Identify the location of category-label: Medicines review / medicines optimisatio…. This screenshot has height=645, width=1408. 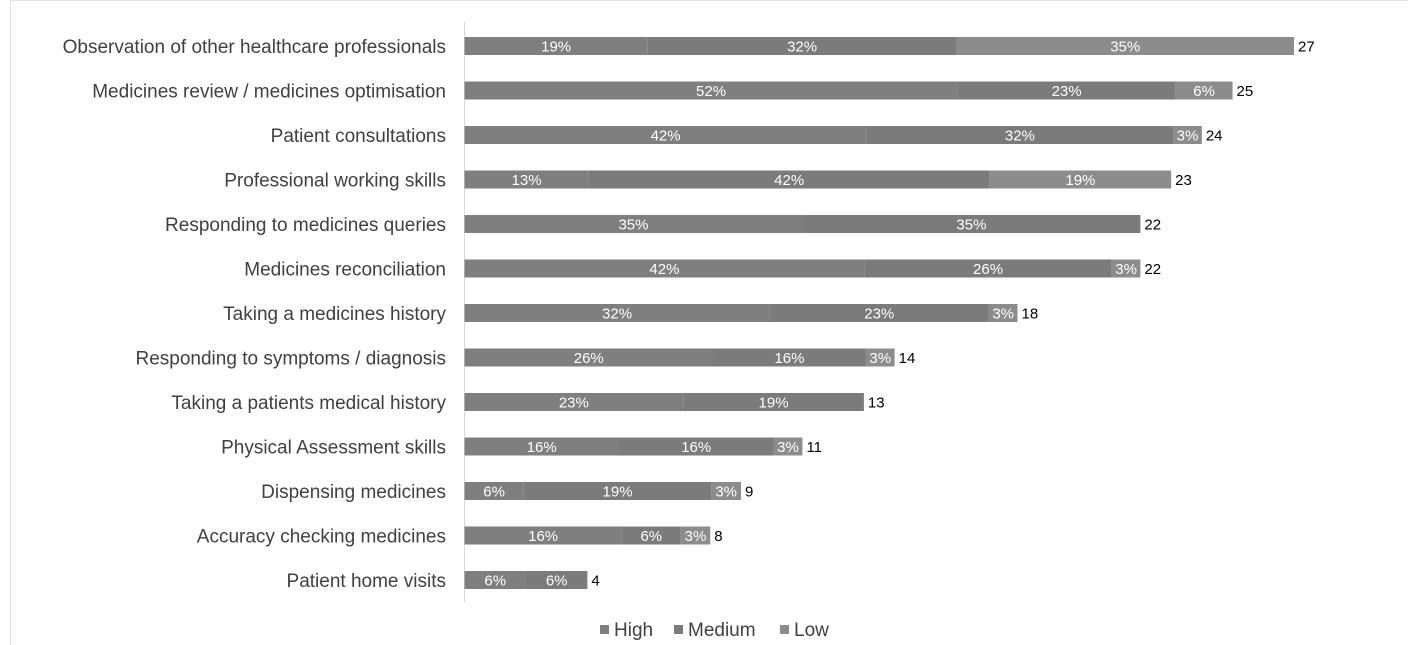
(269, 92).